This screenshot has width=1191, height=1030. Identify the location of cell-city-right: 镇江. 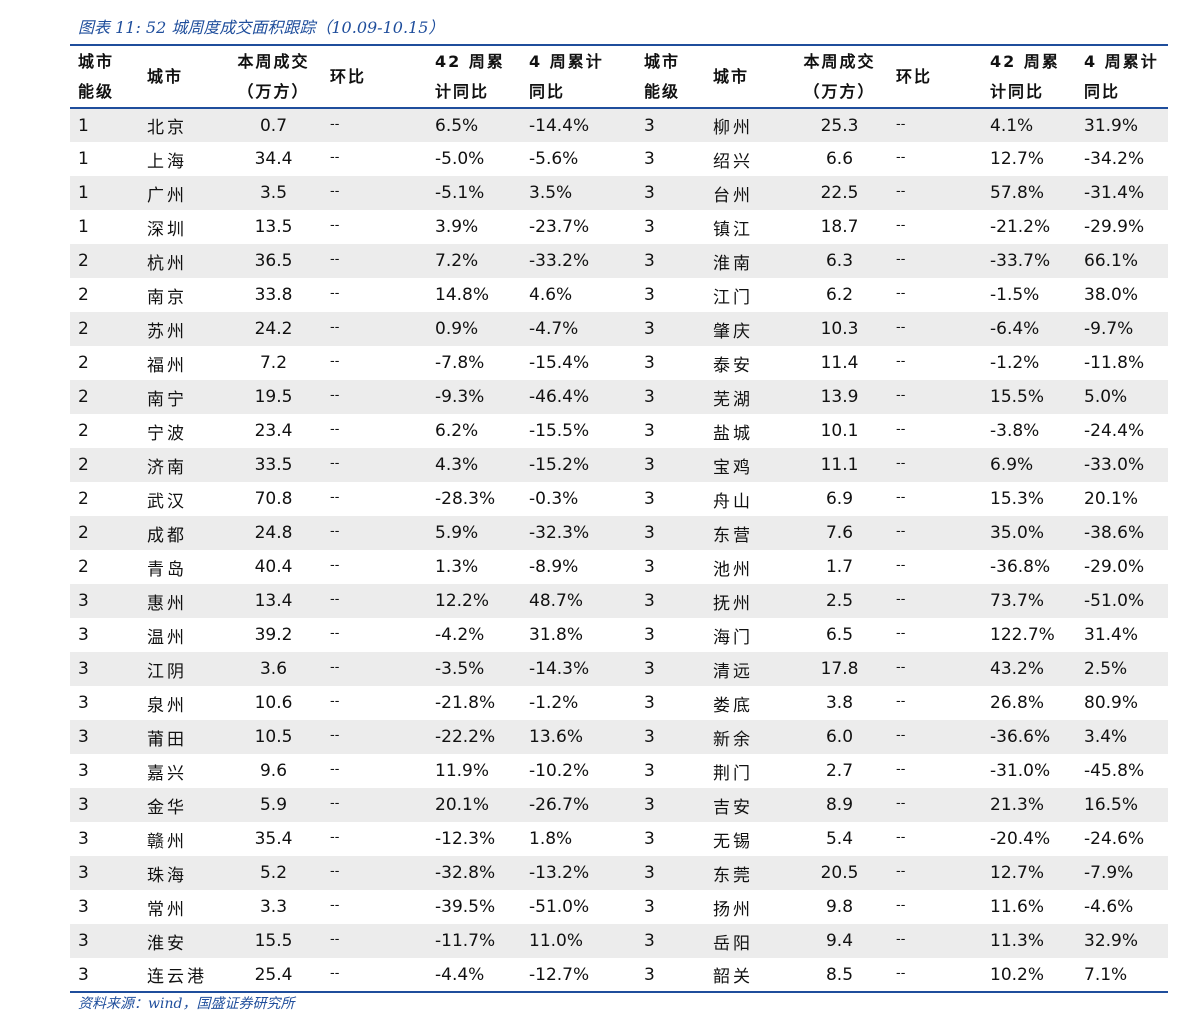
(733, 229).